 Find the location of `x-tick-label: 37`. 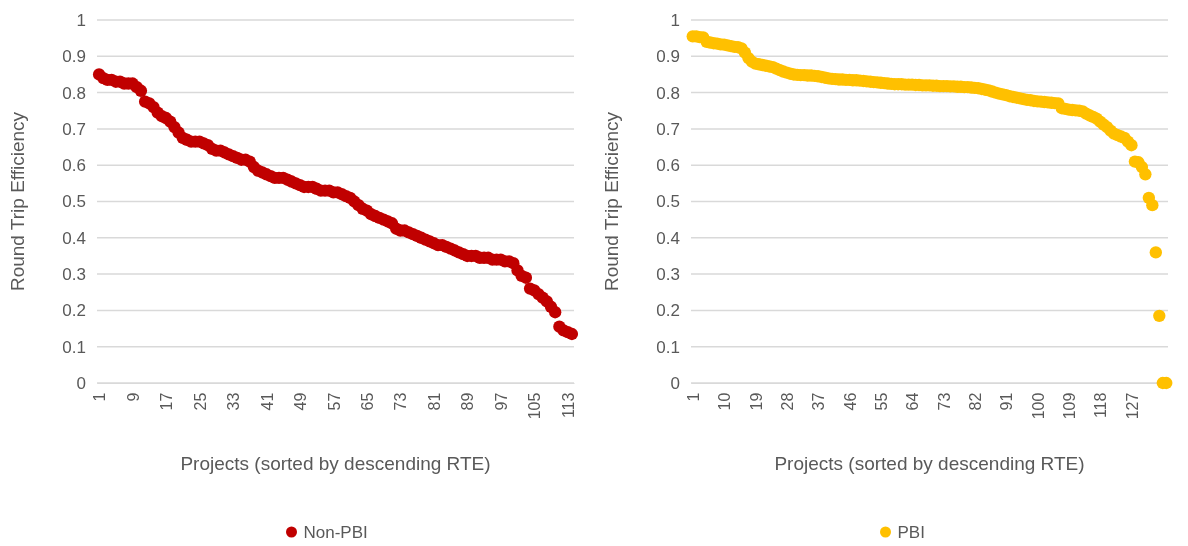

x-tick-label: 37 is located at coordinates (819, 401).